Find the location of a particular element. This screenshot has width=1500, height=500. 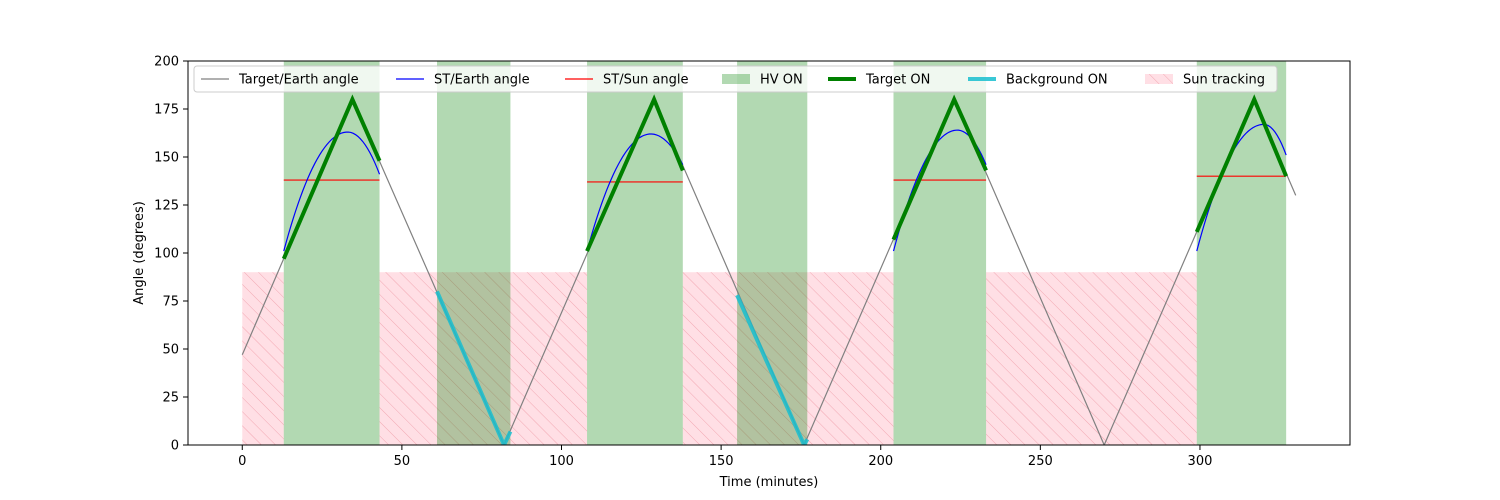

legend-frame is located at coordinates (735, 79).